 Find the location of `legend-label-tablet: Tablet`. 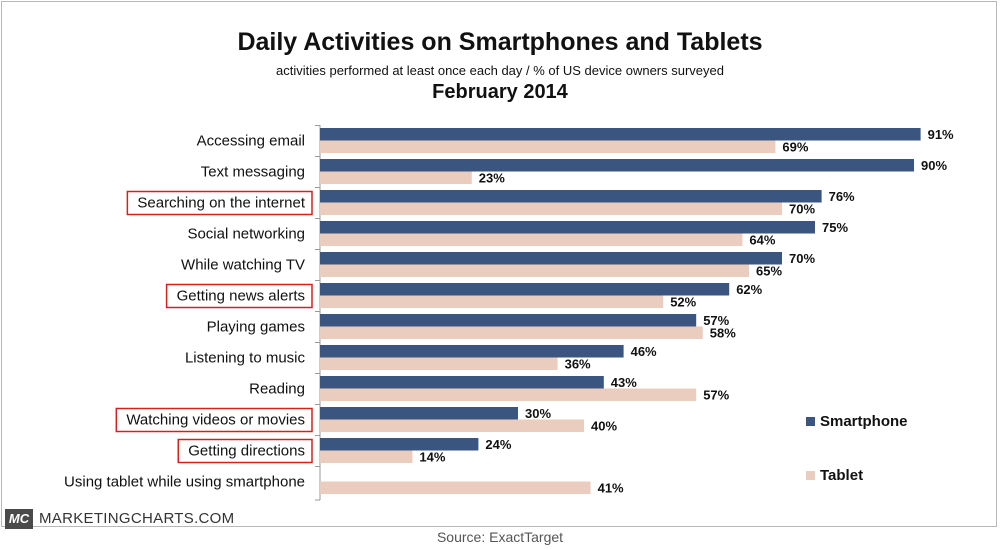

legend-label-tablet: Tablet is located at coordinates (842, 475).